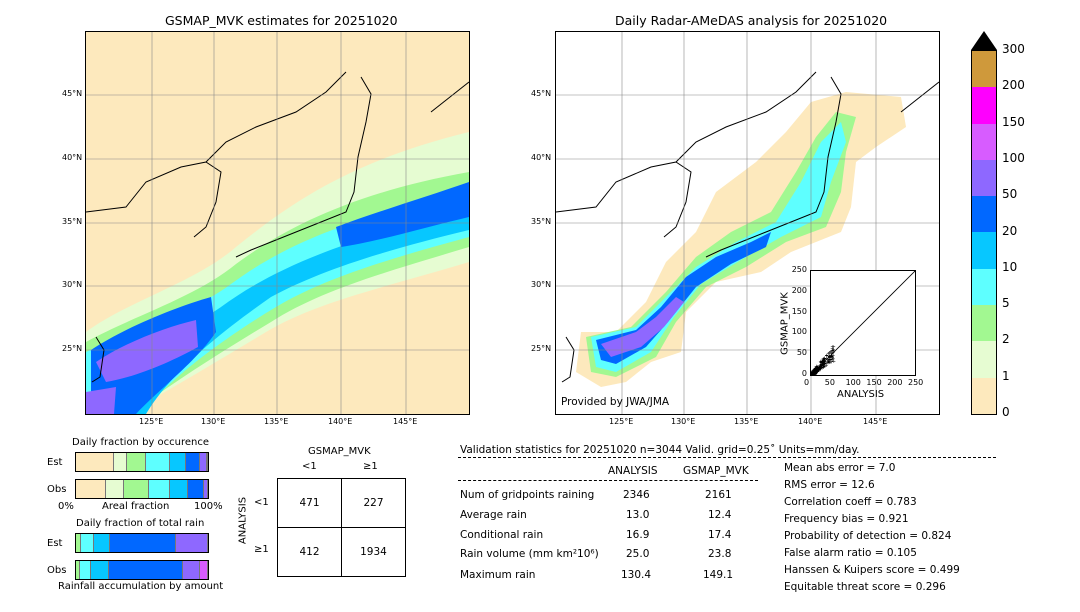  What do you see at coordinates (633, 471) in the screenshot?
I see `col-analysis: ANALYSIS` at bounding box center [633, 471].